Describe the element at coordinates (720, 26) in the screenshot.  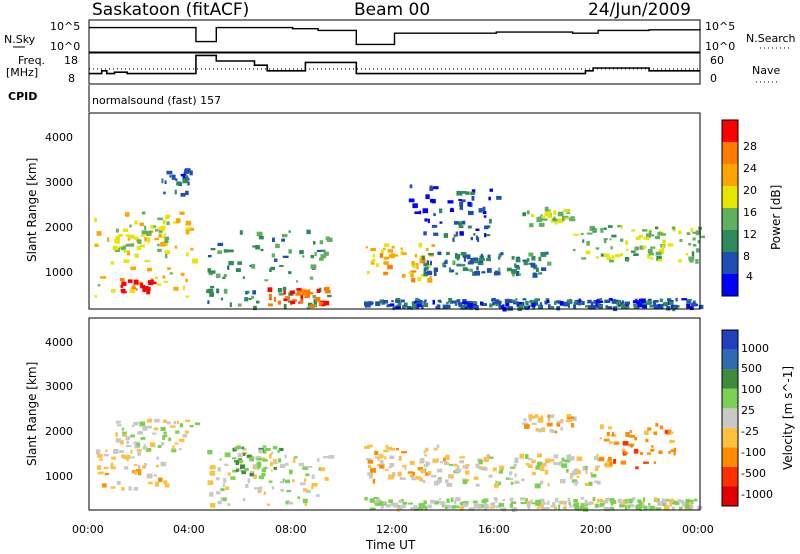
I see `nsearch-tick-high: 10^5` at that location.